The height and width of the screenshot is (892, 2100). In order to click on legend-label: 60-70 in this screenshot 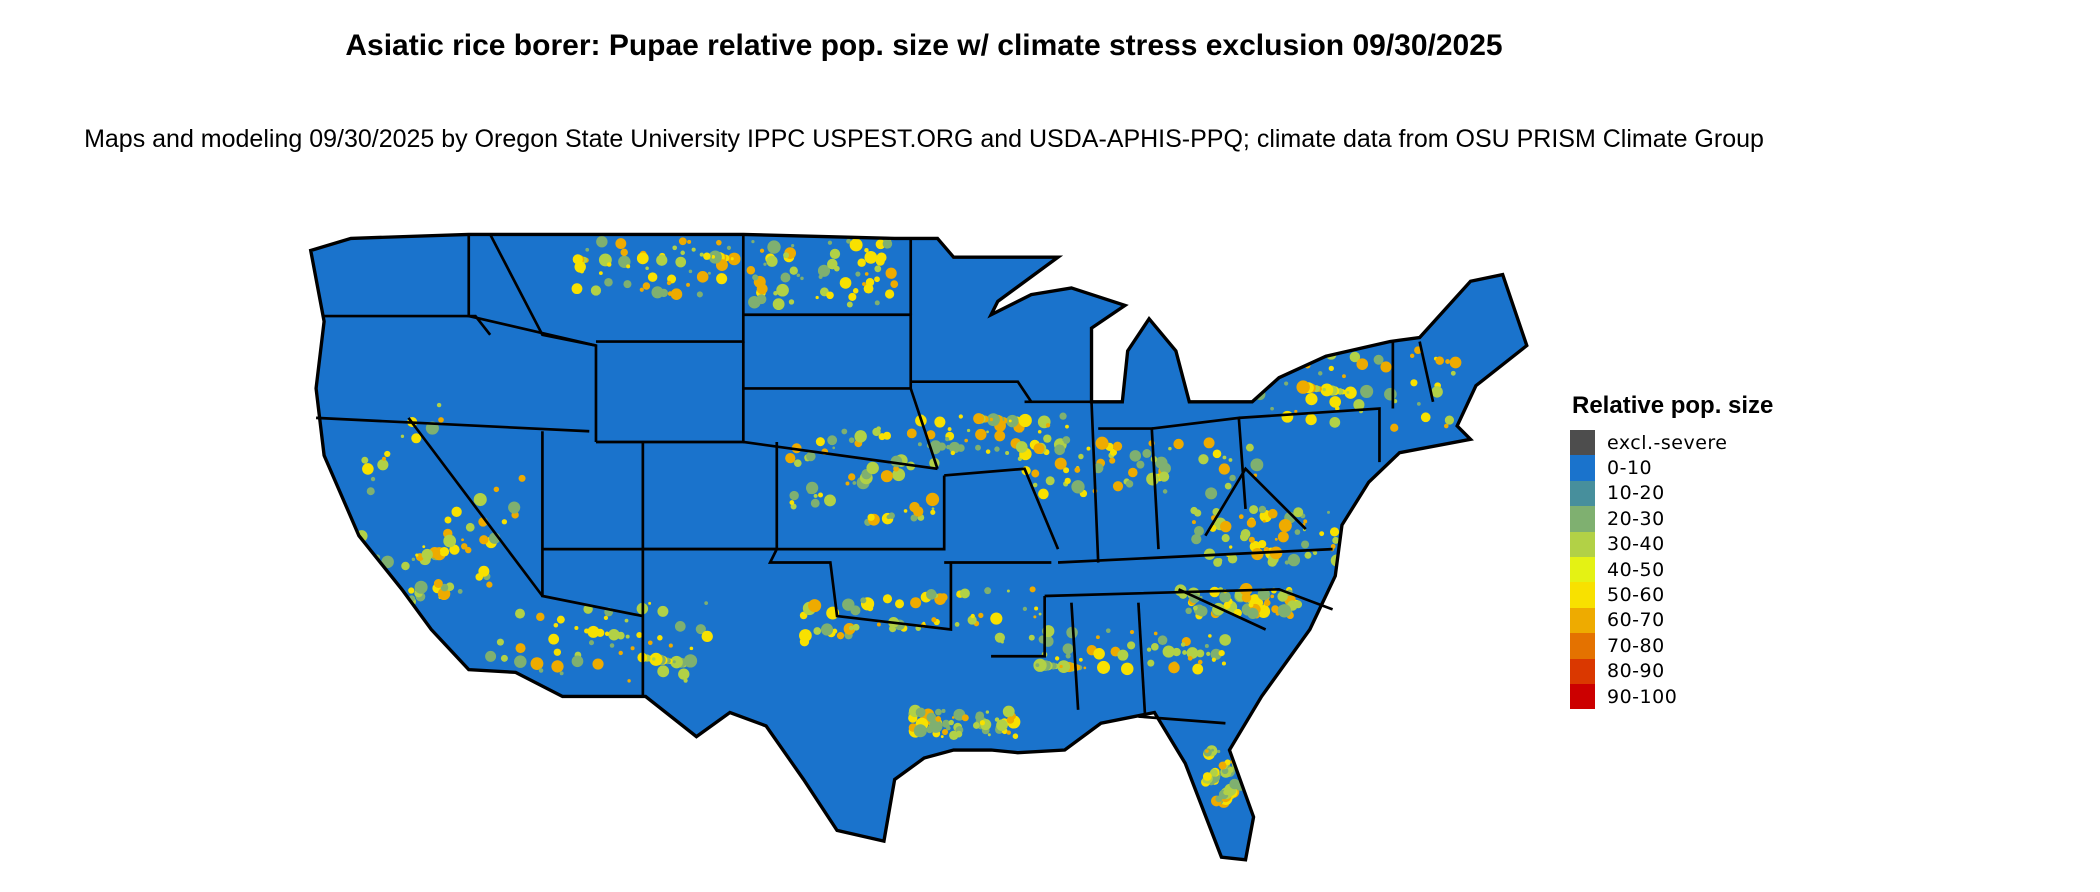, I will do `click(1636, 620)`.